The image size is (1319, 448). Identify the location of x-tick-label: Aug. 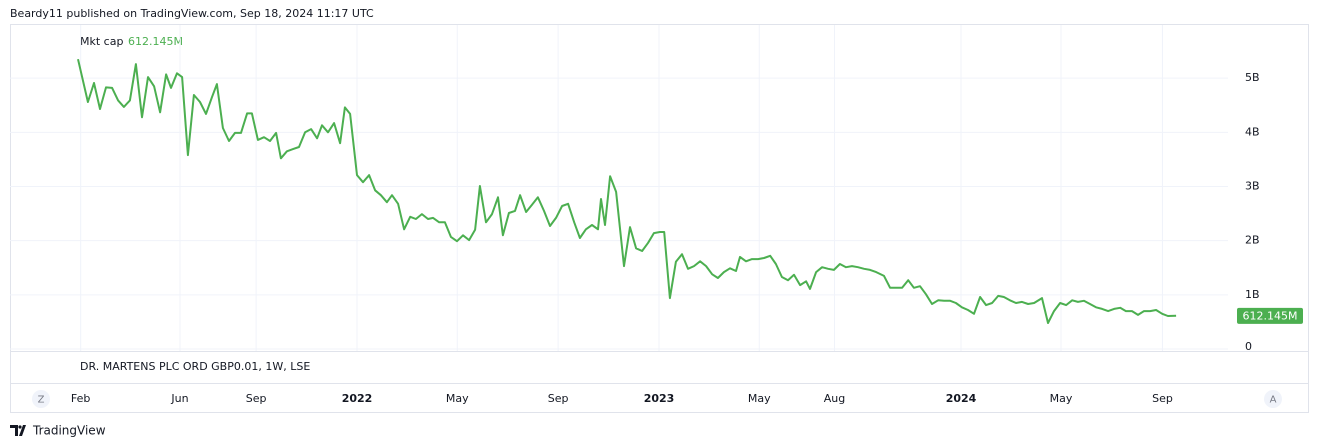
(834, 398).